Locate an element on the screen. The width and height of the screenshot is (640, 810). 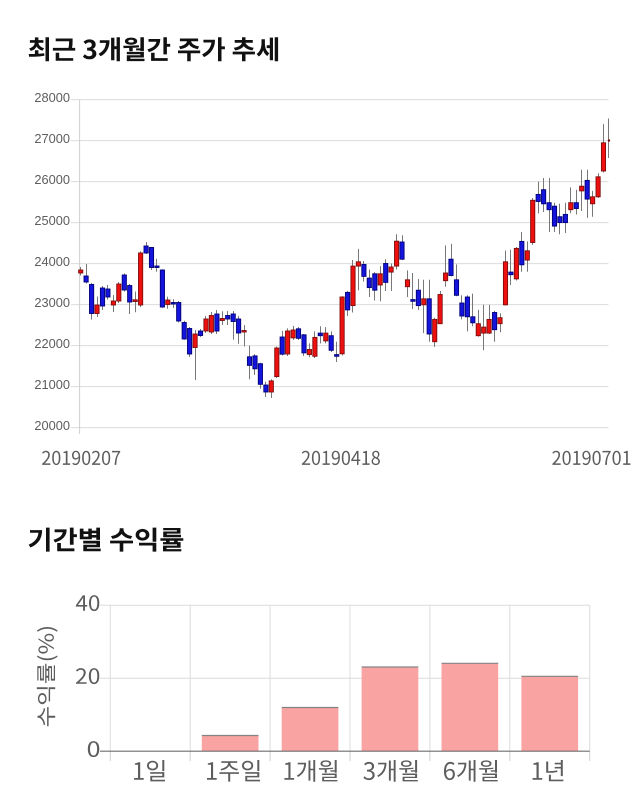
svg-text: 22000 is located at coordinates (52, 343).